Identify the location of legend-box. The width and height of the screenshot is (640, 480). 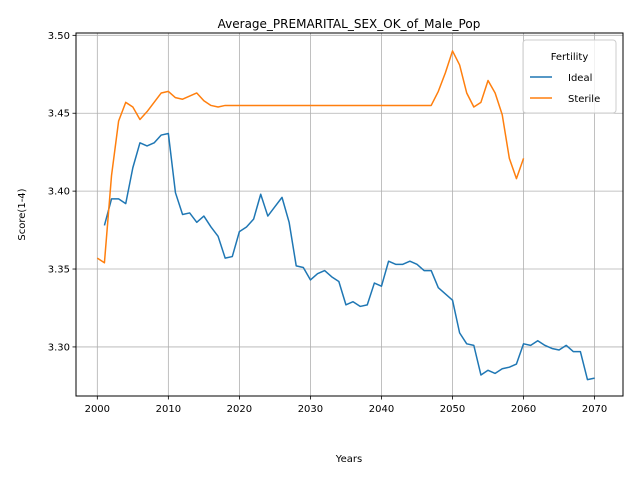
(569, 76).